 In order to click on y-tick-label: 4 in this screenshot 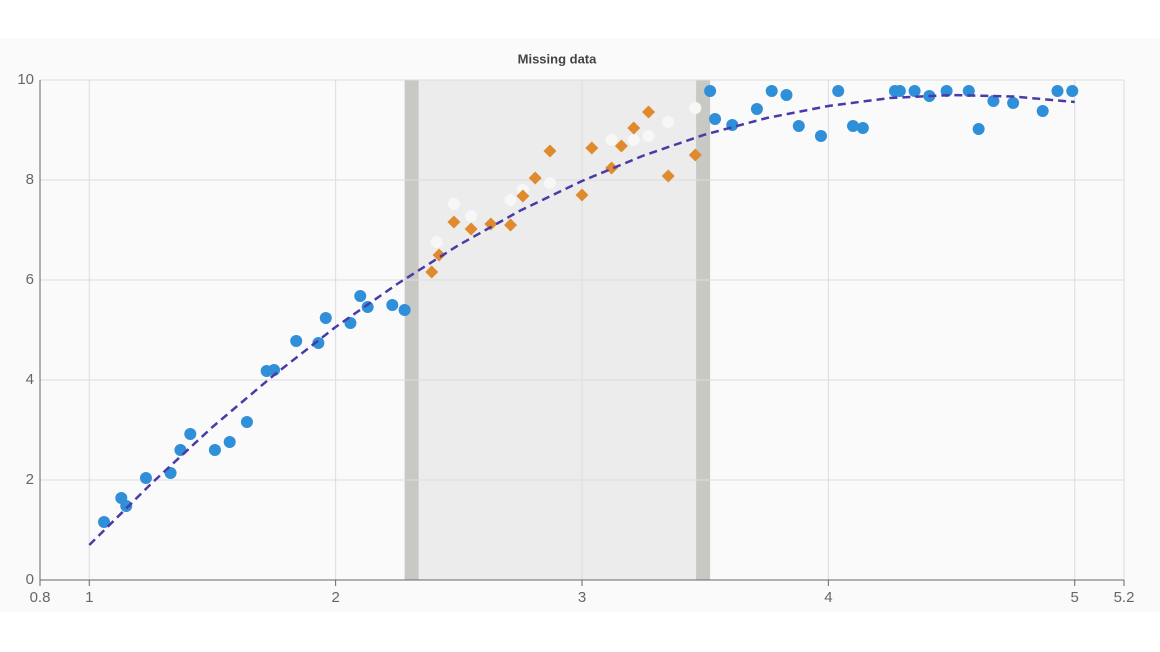, I will do `click(30, 379)`.